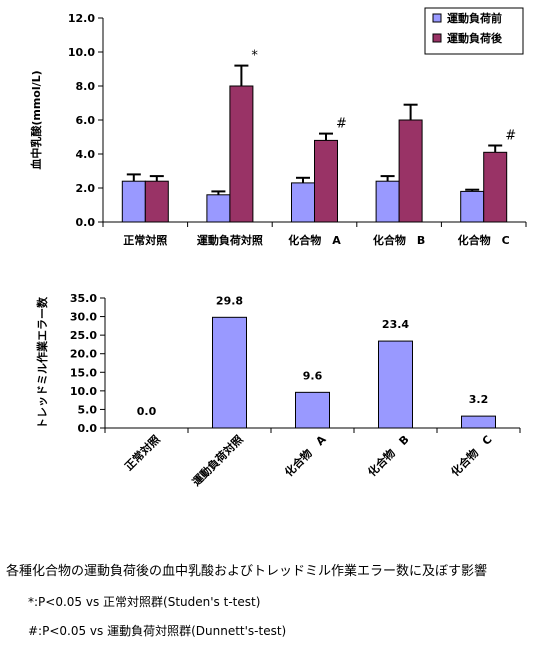  Describe the element at coordinates (88, 409) in the screenshot. I see `y-tick-label: 5.0` at that location.